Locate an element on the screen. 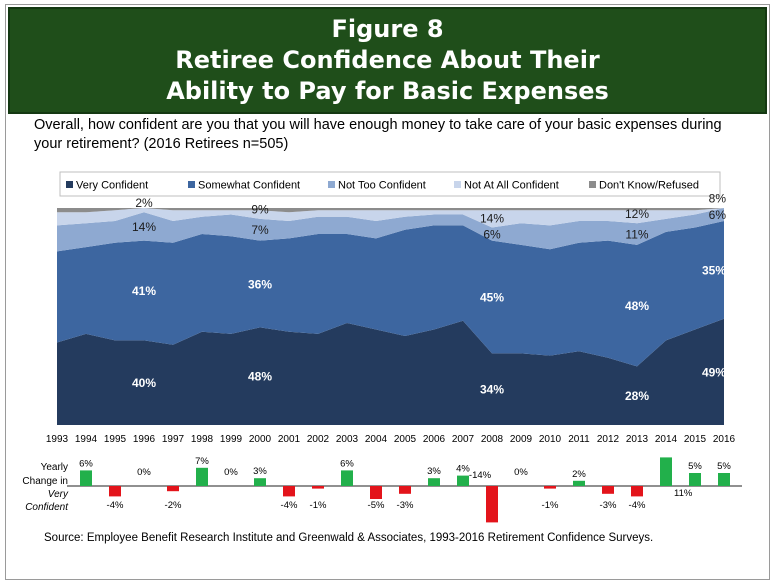  yearly-change-axis-label: Yearly Change in Very Confident is located at coordinates (45, 487).